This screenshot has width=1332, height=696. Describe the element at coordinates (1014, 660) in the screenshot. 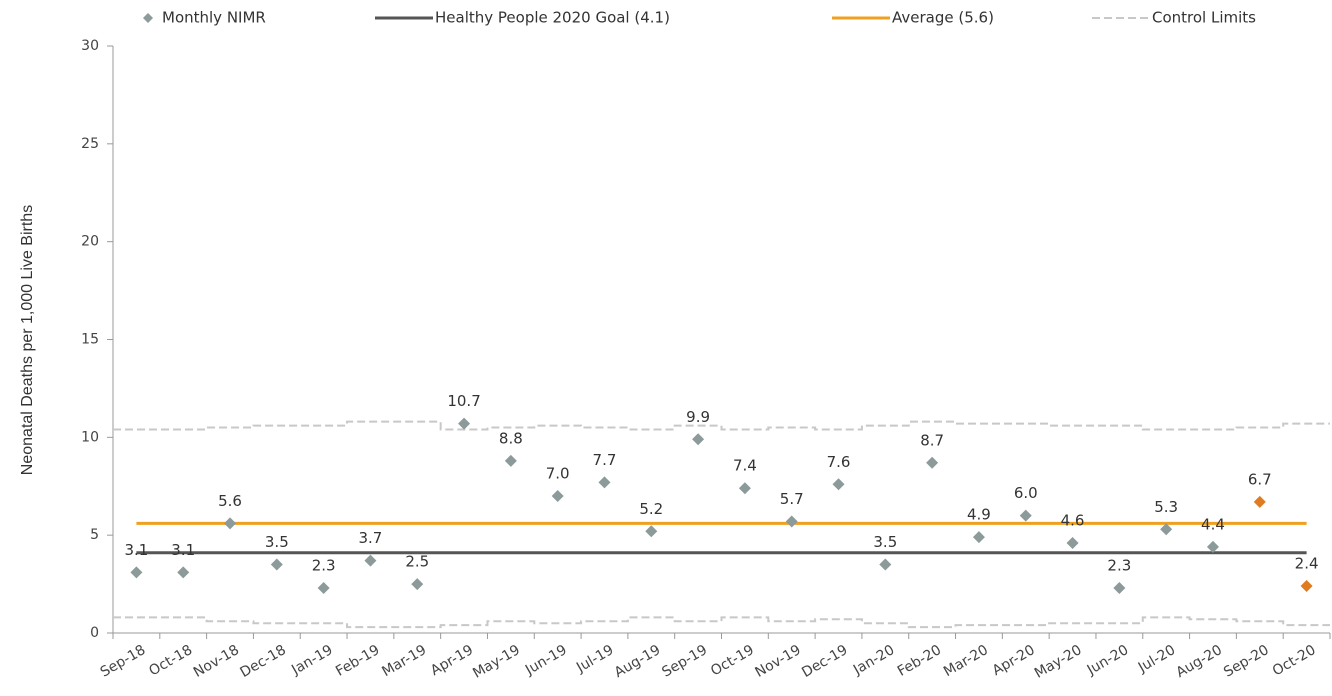

I see `x-tick-label: Apr-20` at that location.